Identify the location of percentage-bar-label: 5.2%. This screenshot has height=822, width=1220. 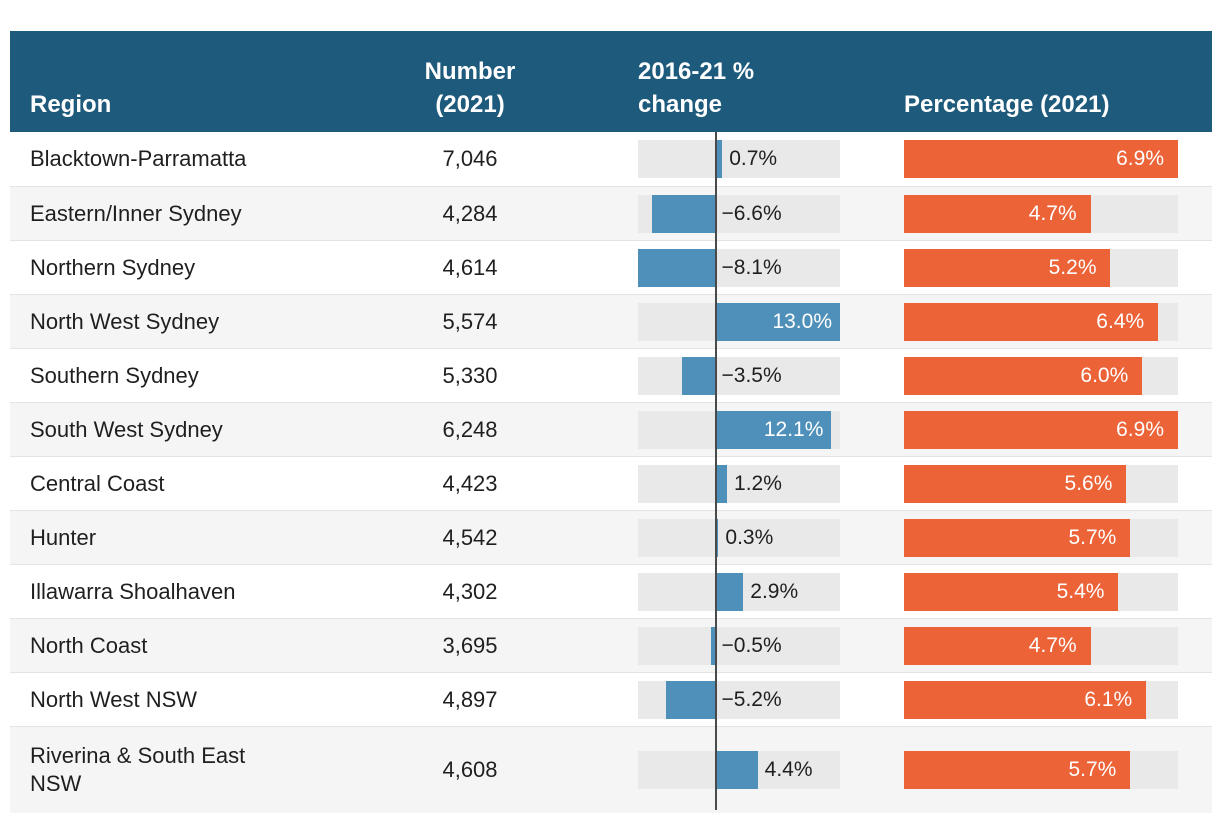
(1072, 267).